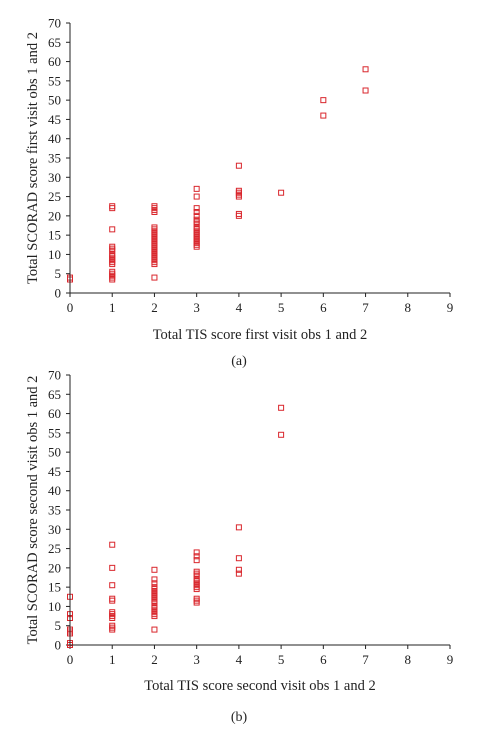 The height and width of the screenshot is (741, 478). What do you see at coordinates (54, 80) in the screenshot?
I see `panel-a-y-tick-label: 55` at bounding box center [54, 80].